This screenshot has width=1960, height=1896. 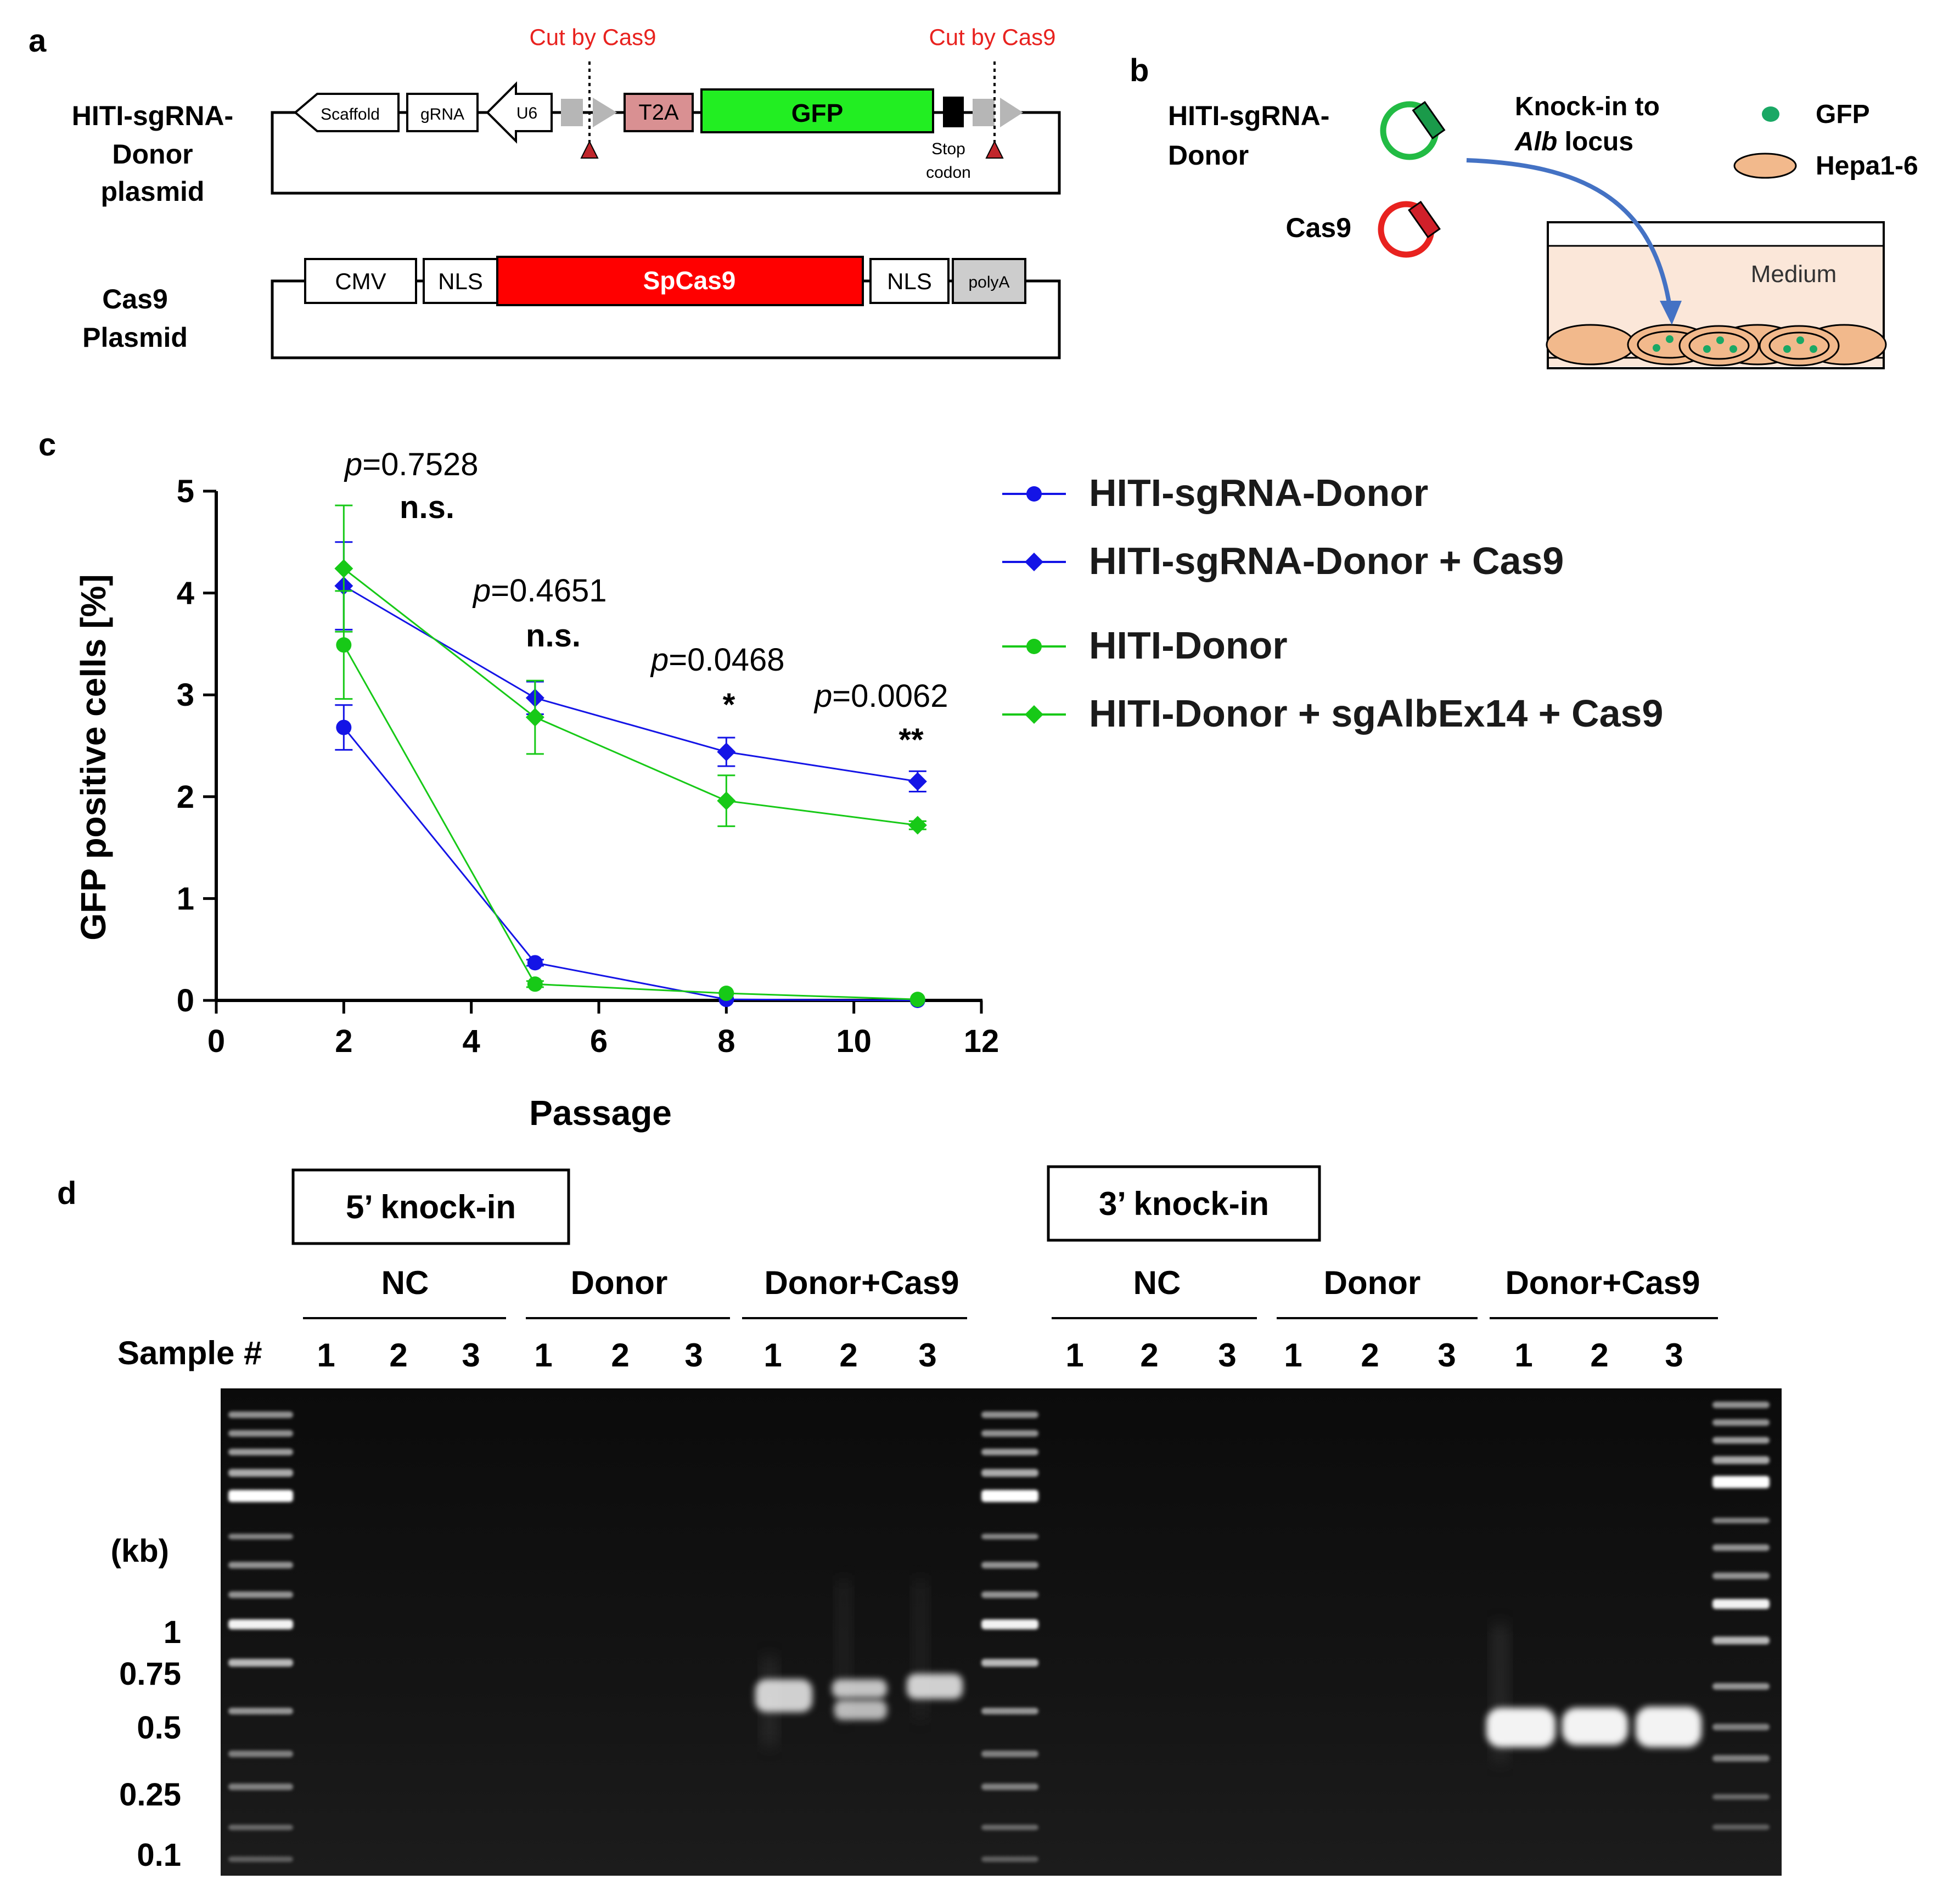 I want to click on nls-element-right, so click(x=909, y=281).